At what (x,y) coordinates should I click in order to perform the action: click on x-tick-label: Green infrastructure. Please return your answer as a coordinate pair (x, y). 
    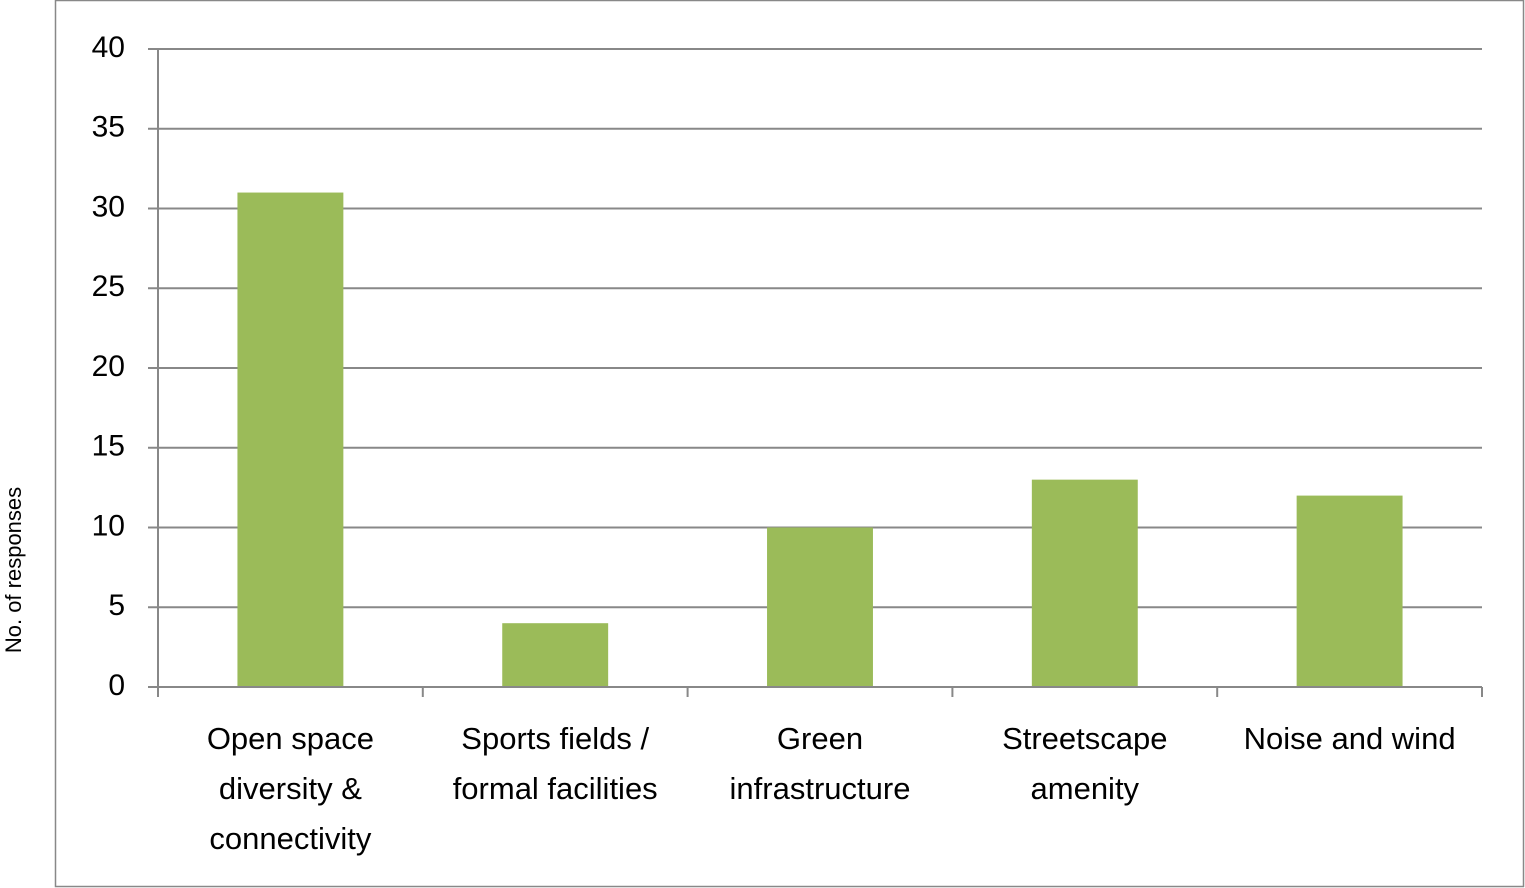
    Looking at the image, I should click on (820, 763).